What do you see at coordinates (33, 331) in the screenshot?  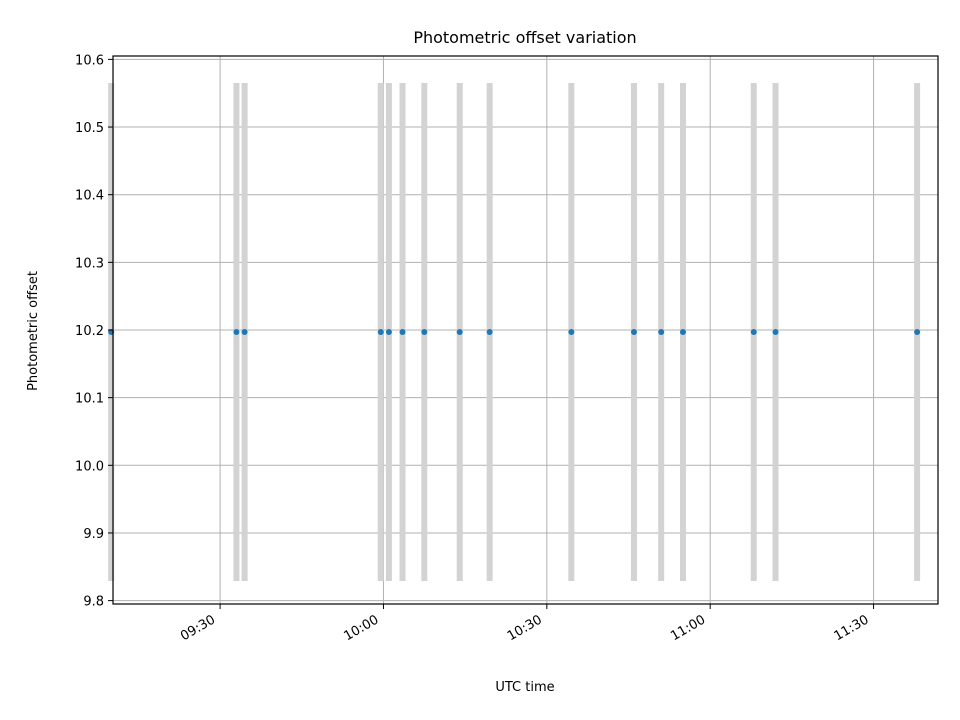 I see `y-axis-label: Photometric offset` at bounding box center [33, 331].